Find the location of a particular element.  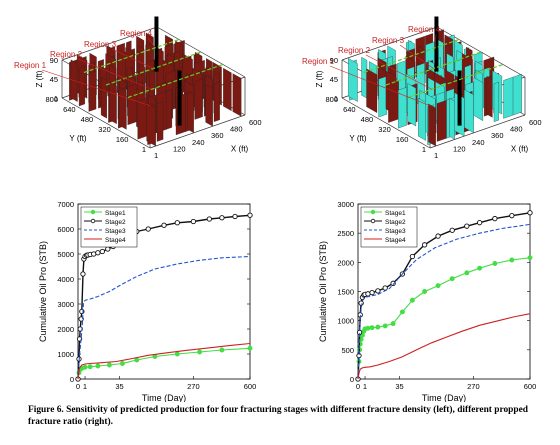

y-tick-label: 7000 is located at coordinates (65, 204).